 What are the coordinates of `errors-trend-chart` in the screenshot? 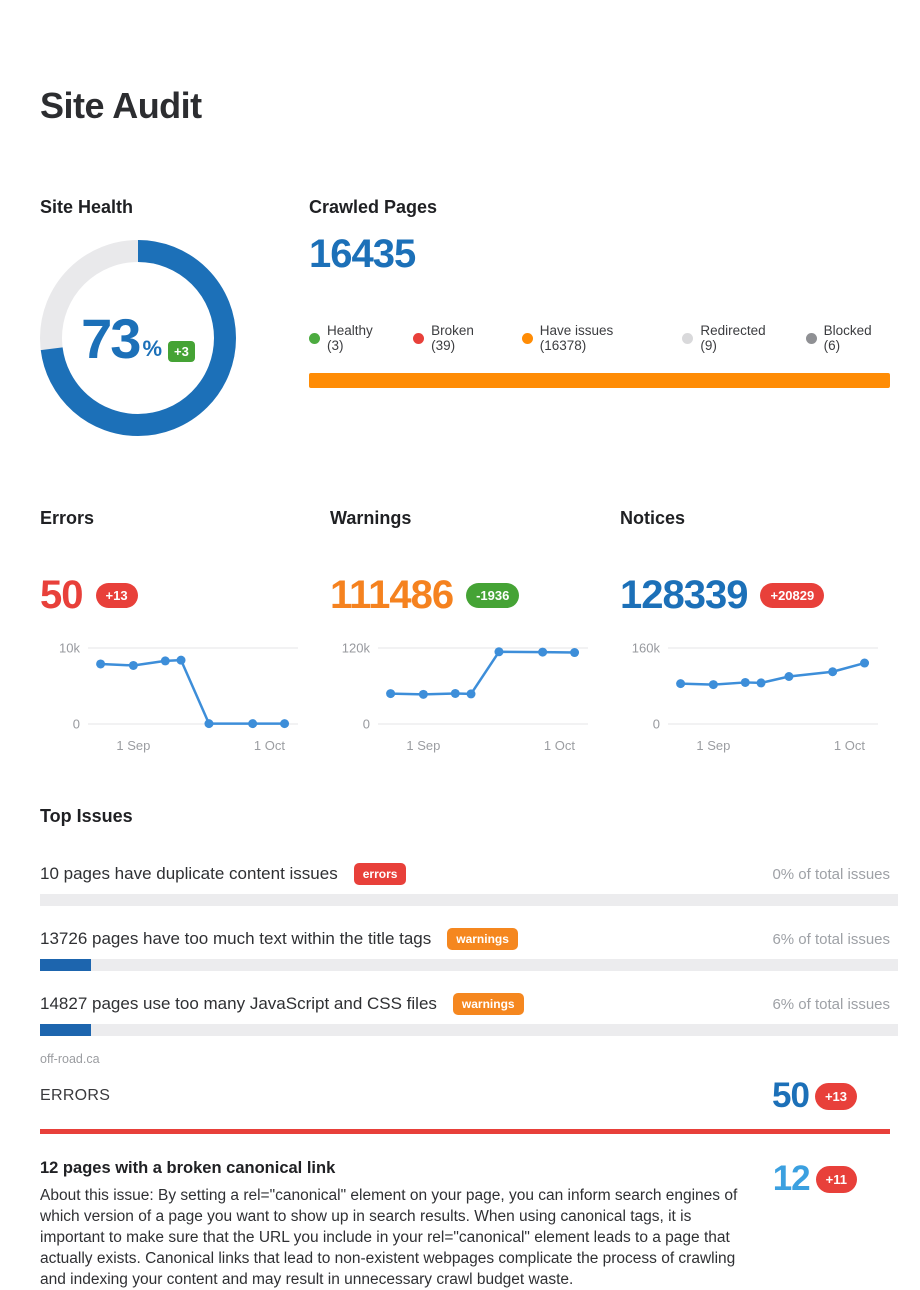 It's located at (193, 686).